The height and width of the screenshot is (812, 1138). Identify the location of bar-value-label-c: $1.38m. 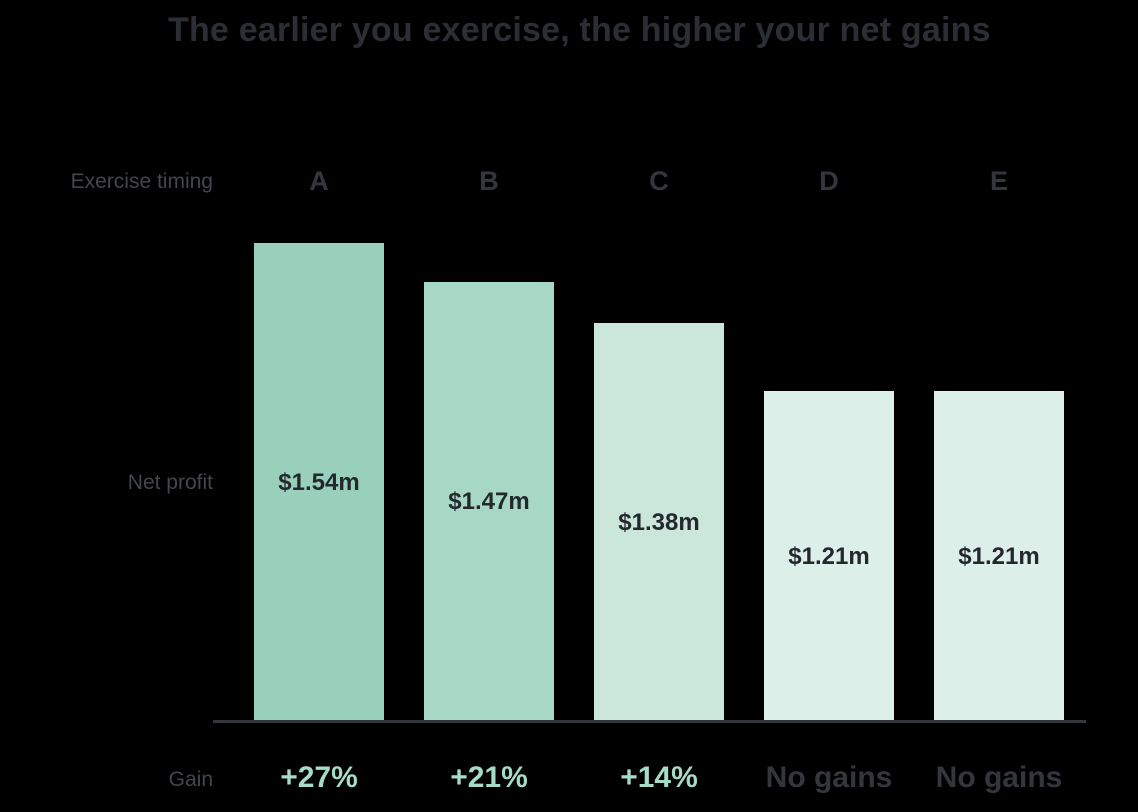
(659, 522).